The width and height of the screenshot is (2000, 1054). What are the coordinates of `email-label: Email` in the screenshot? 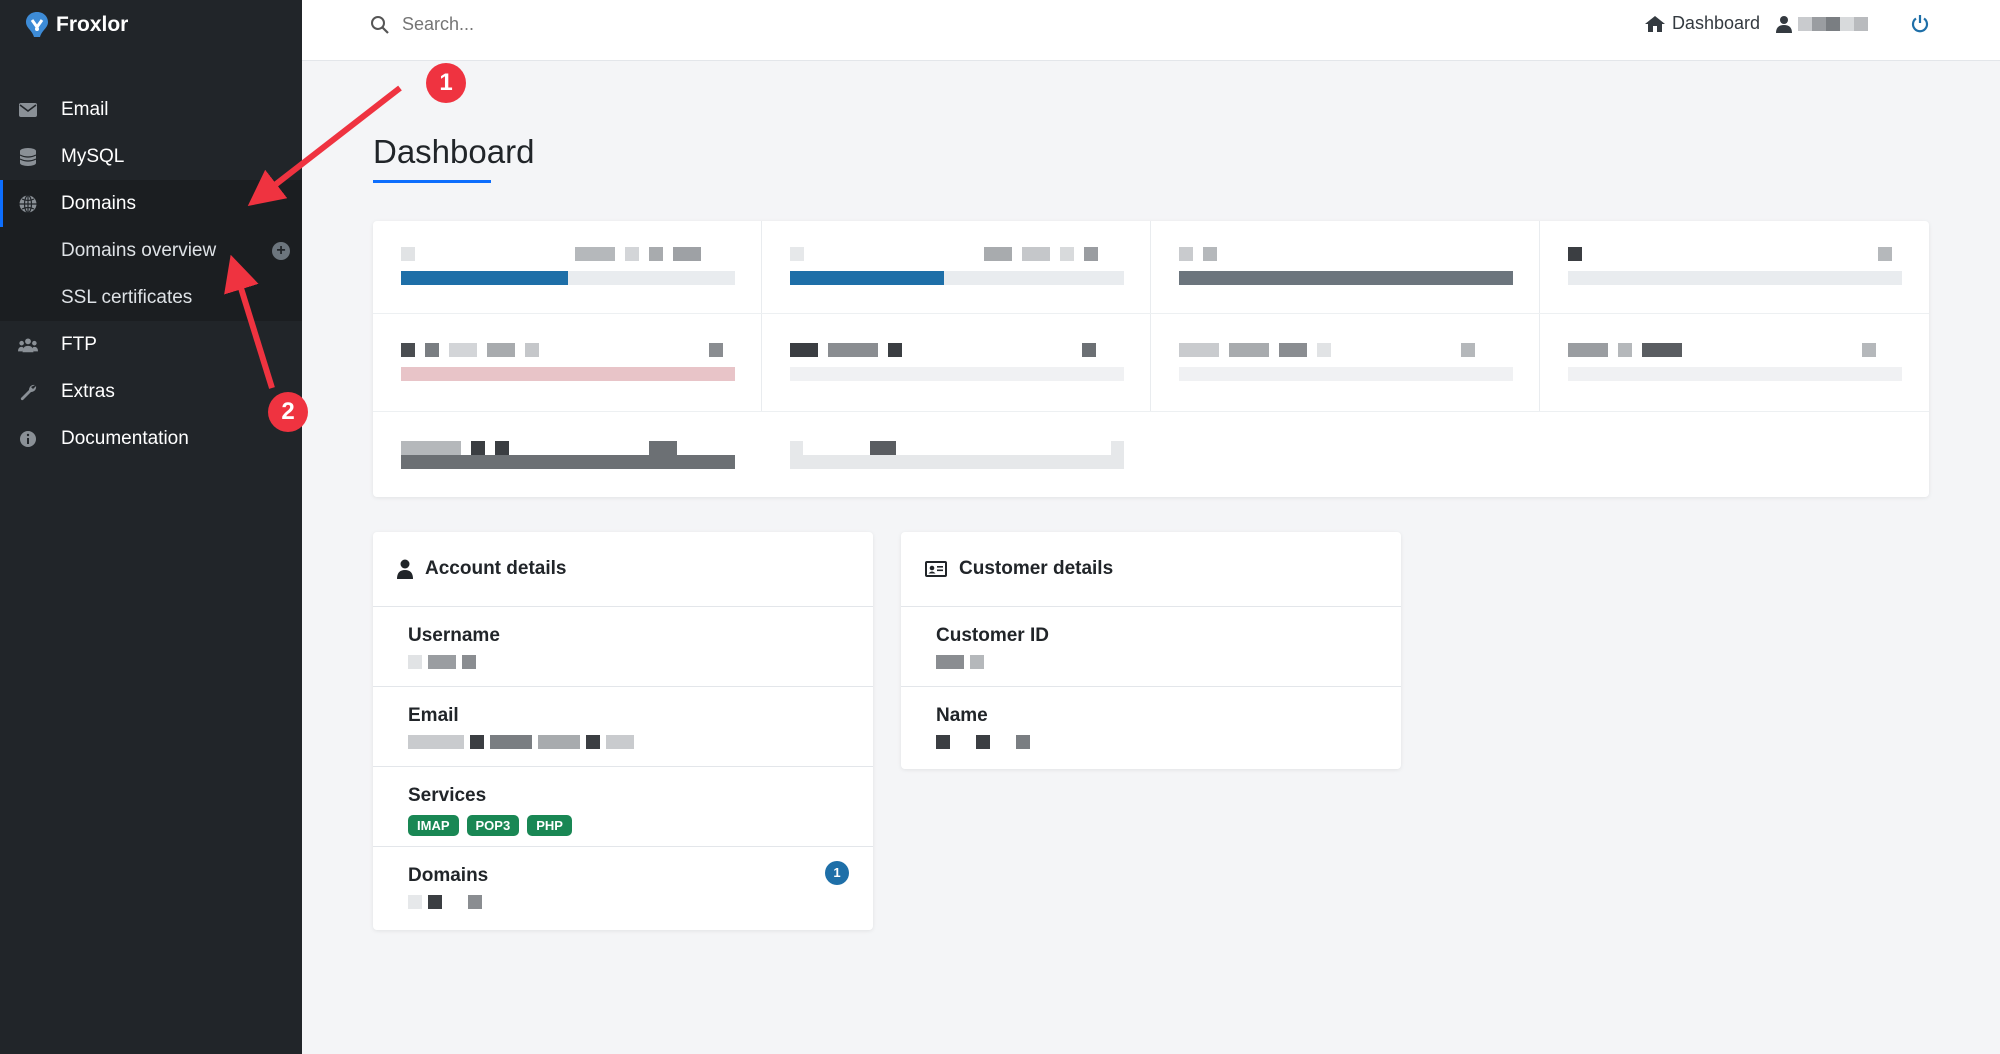 It's located at (433, 715).